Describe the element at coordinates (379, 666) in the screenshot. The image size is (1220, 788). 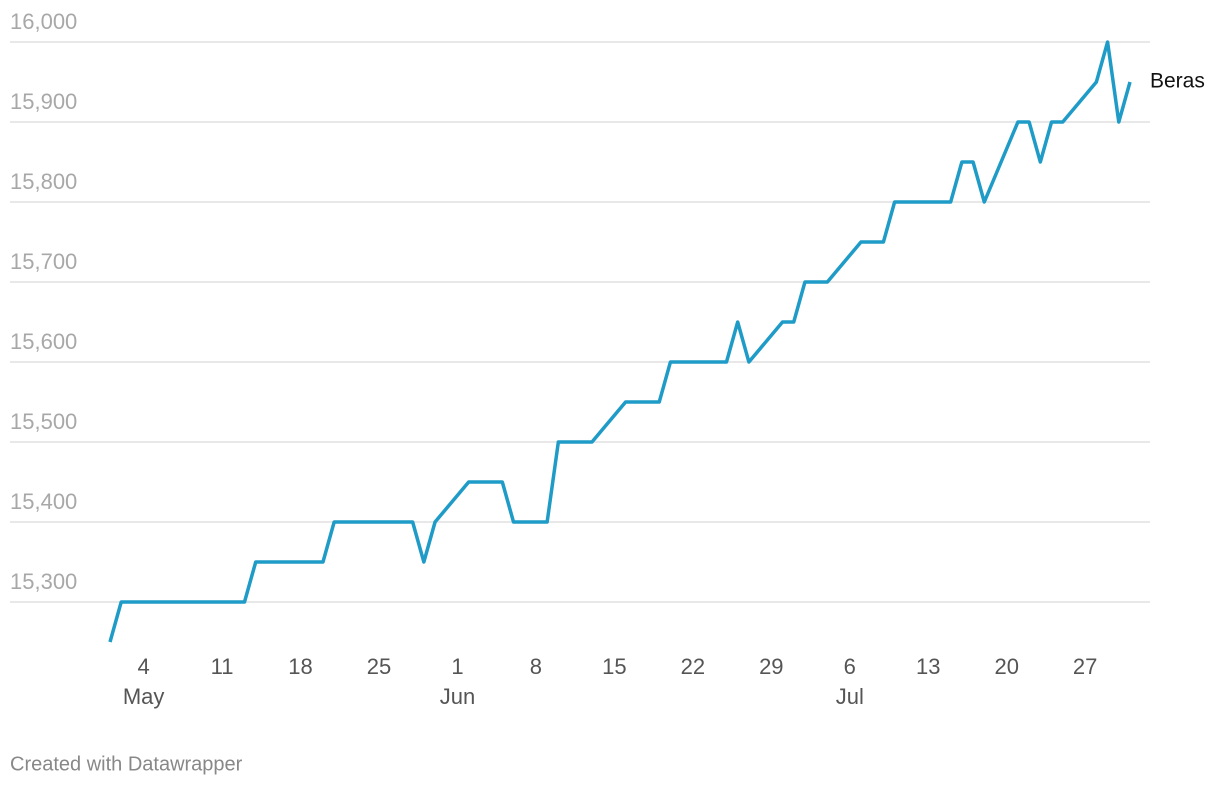
I see `x-tick-label: 25` at that location.